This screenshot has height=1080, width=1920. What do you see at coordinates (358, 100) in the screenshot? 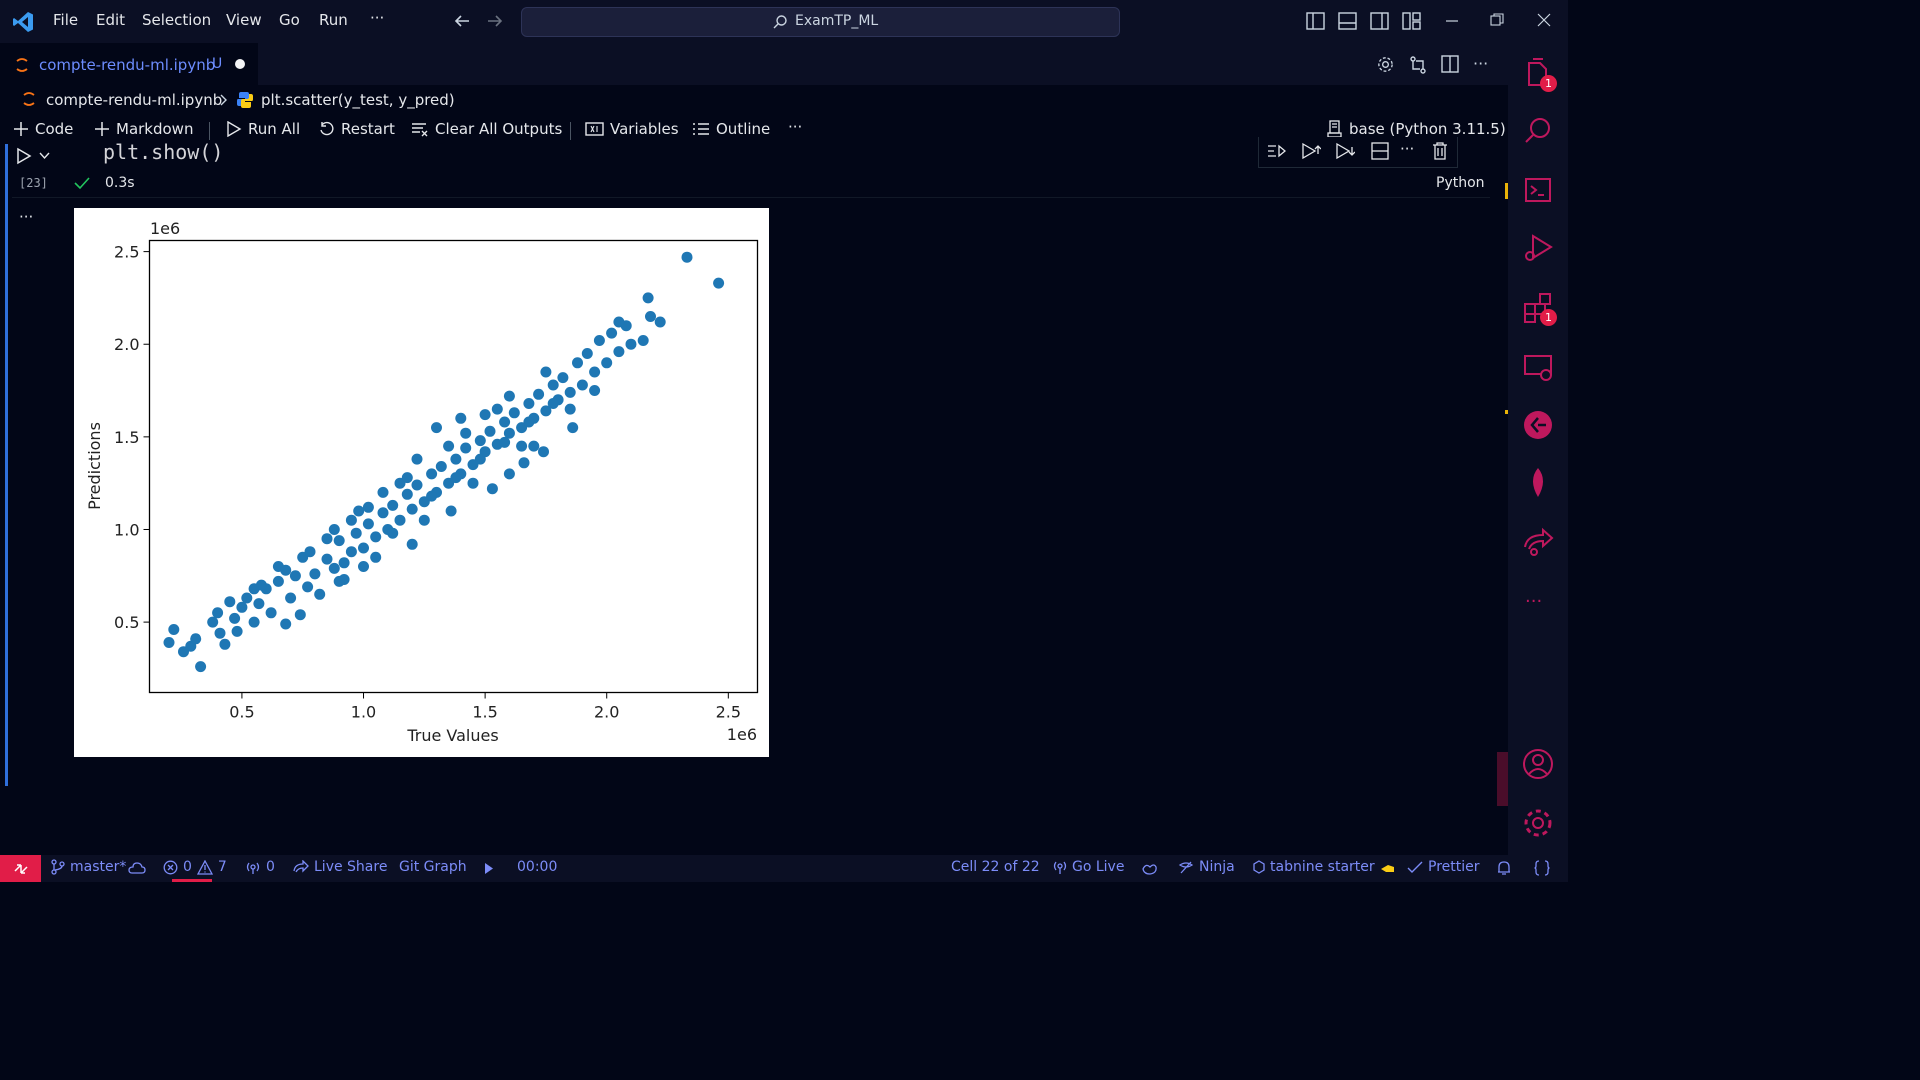
I see `breadcrumb-symbol: plt.scatter(y_test, y_pred)` at bounding box center [358, 100].